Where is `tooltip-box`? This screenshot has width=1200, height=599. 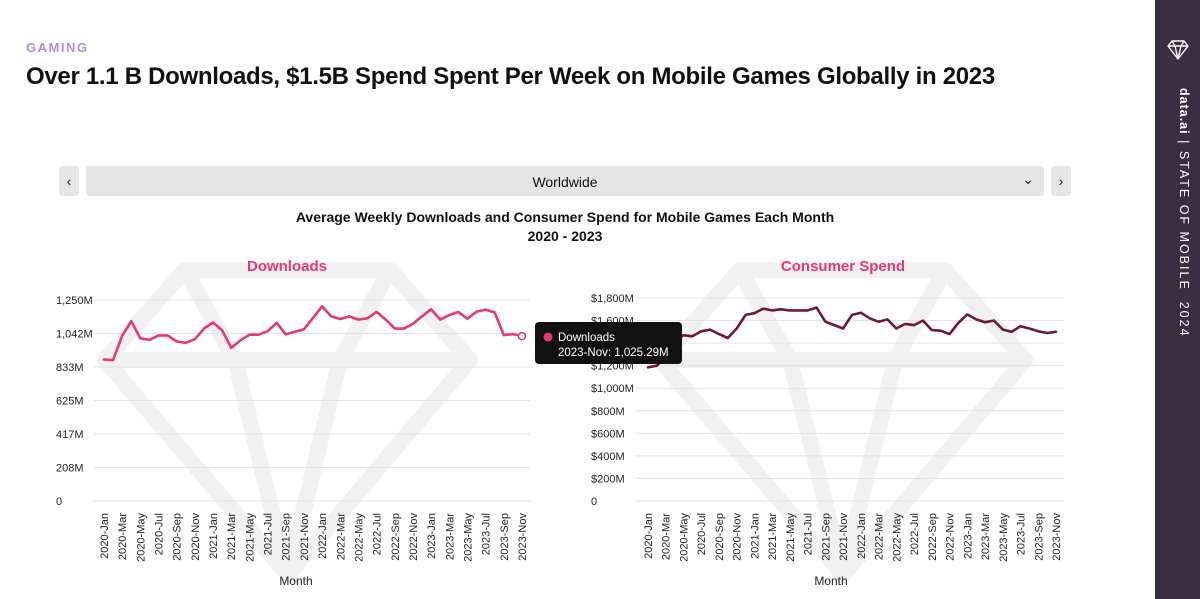
tooltip-box is located at coordinates (608, 343).